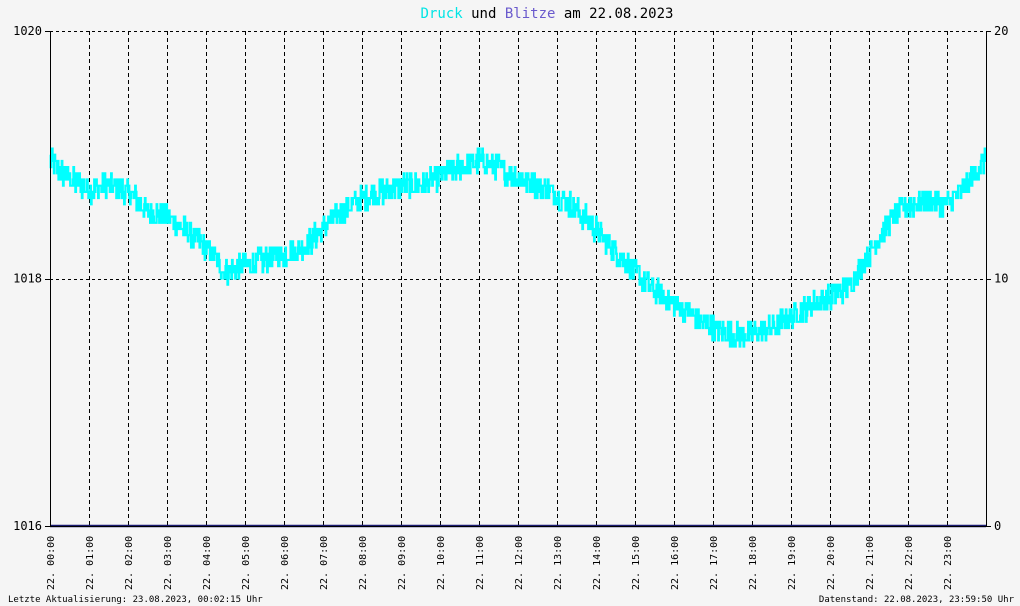 This screenshot has width=1020, height=606. Describe the element at coordinates (519, 563) in the screenshot. I see `x-tick-label-12: 22. 12:00` at that location.